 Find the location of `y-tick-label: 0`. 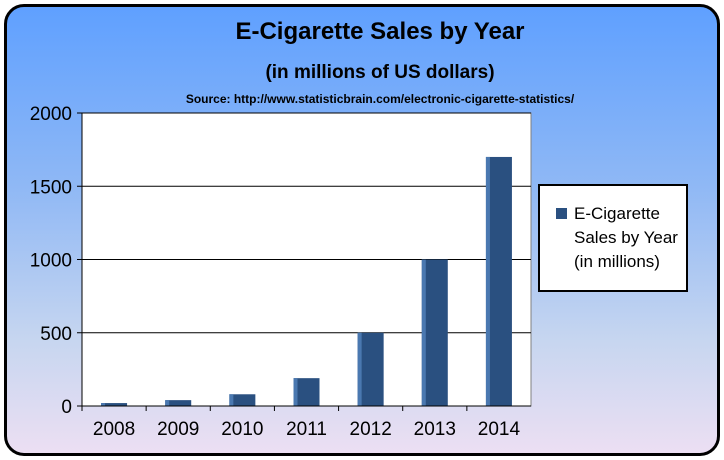

y-tick-label: 0 is located at coordinates (66, 407).